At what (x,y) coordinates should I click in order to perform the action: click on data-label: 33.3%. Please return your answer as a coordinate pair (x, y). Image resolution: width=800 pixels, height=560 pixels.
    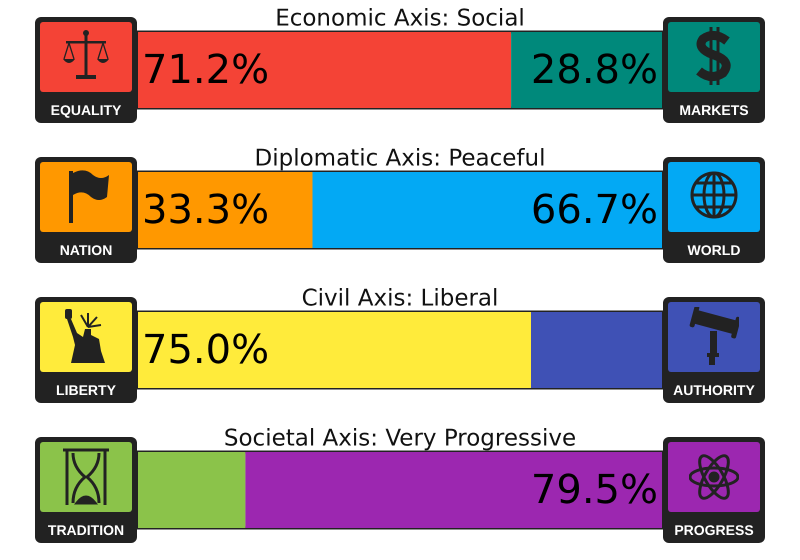
    Looking at the image, I should click on (206, 210).